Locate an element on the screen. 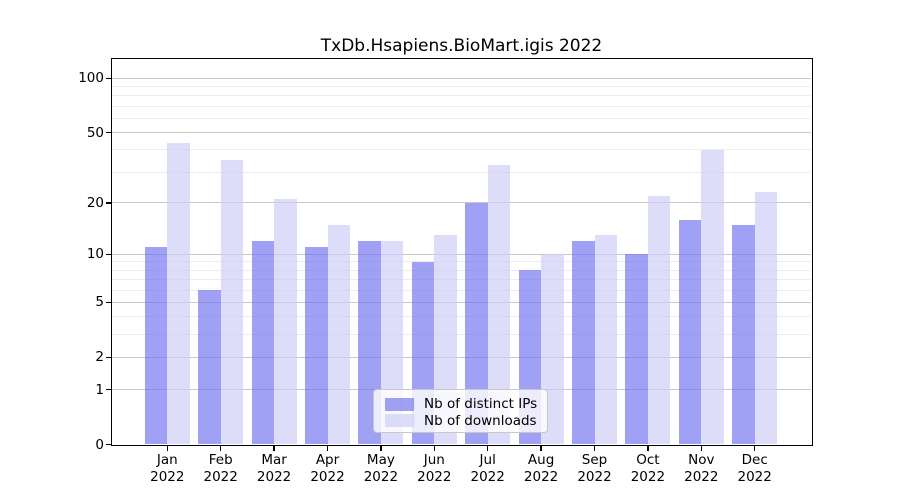 This screenshot has width=900, height=500. legend-swatch-downloads-icon is located at coordinates (399, 421).